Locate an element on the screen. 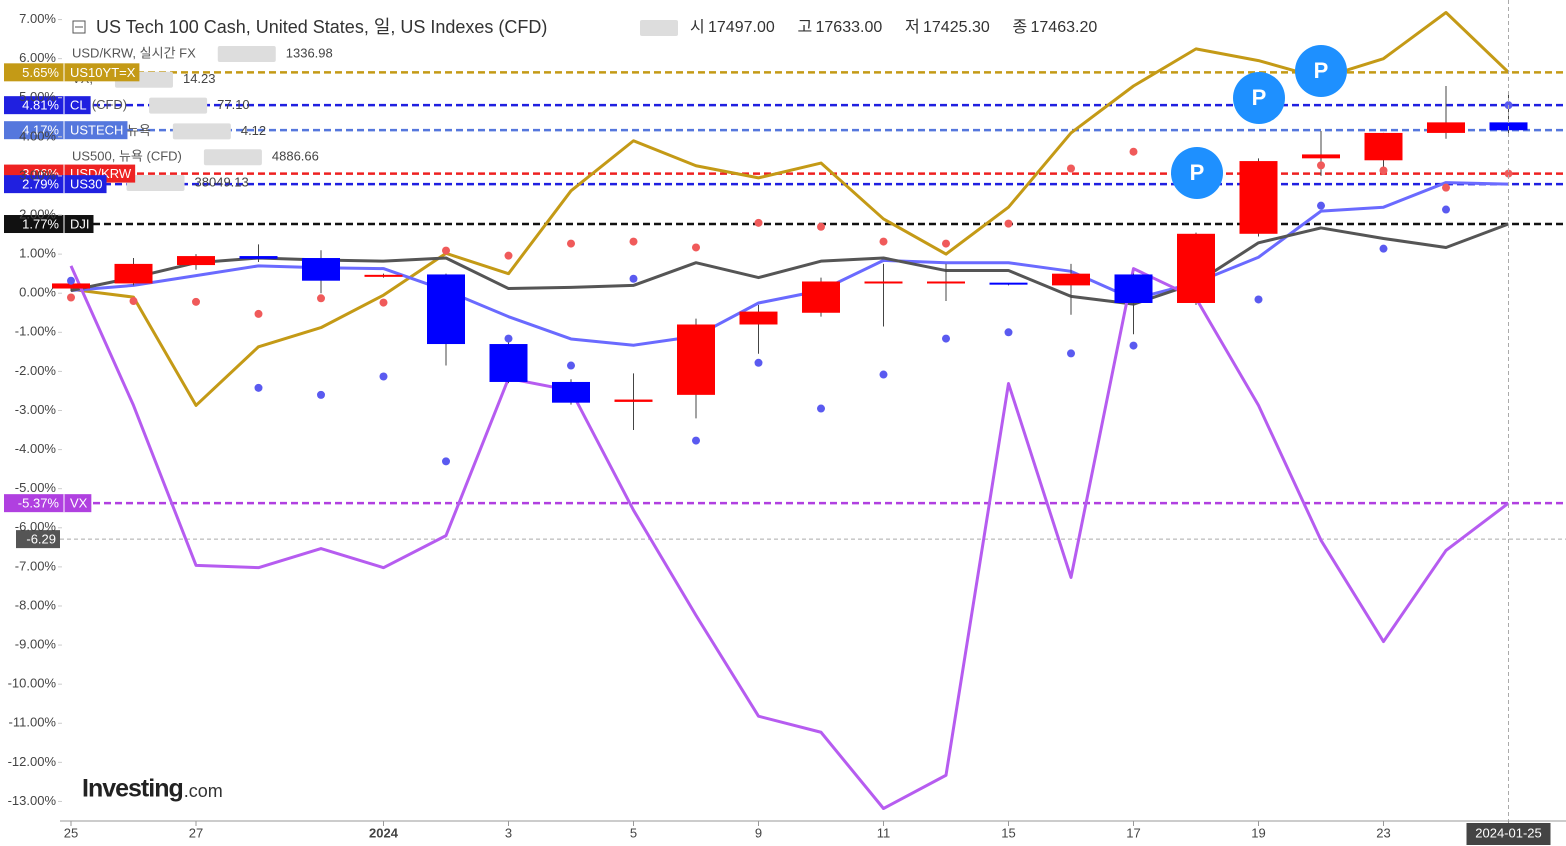 This screenshot has height=846, width=1566. x-tick-label: 2024 is located at coordinates (384, 832).